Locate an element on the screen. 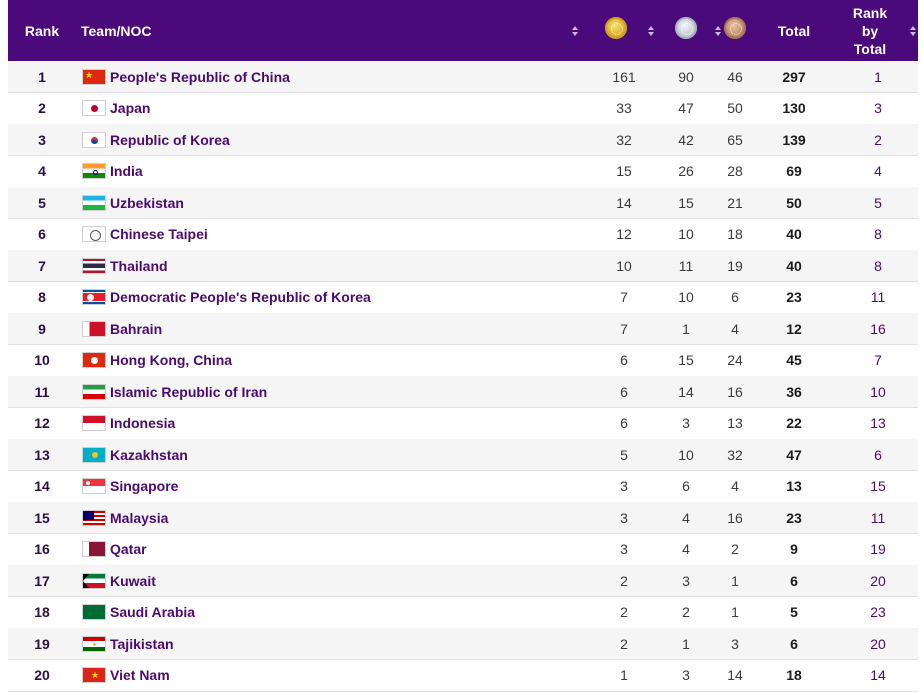 This screenshot has width=922, height=692. team-header: Team/NOC is located at coordinates (116, 30).